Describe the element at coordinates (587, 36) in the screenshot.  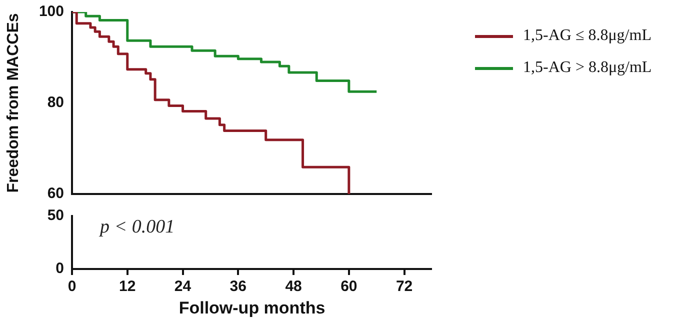
I see `legend-label: 1,5-AG ≤ 8.8μg/mL` at that location.